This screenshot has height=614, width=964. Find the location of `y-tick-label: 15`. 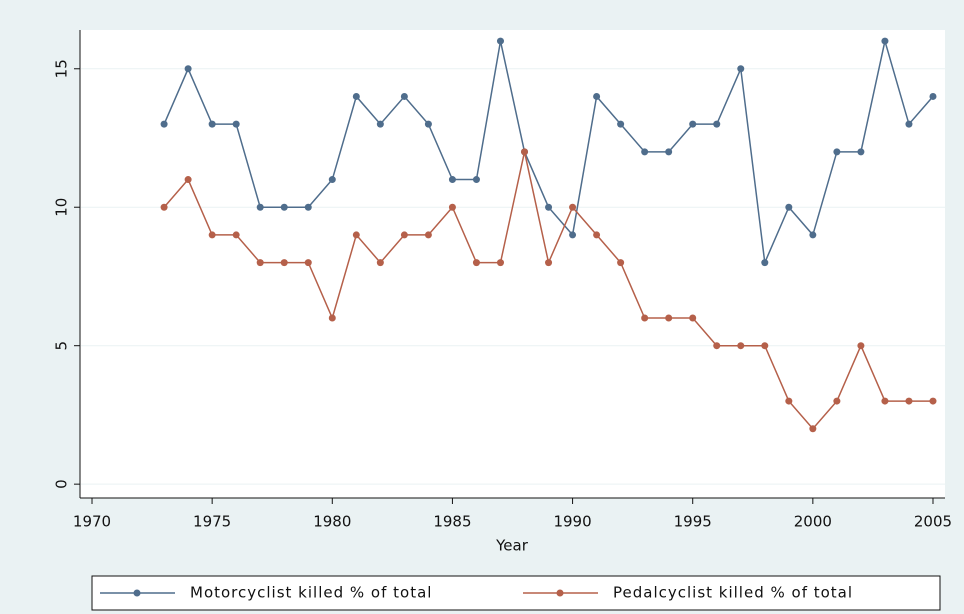

y-tick-label: 15 is located at coordinates (62, 68).